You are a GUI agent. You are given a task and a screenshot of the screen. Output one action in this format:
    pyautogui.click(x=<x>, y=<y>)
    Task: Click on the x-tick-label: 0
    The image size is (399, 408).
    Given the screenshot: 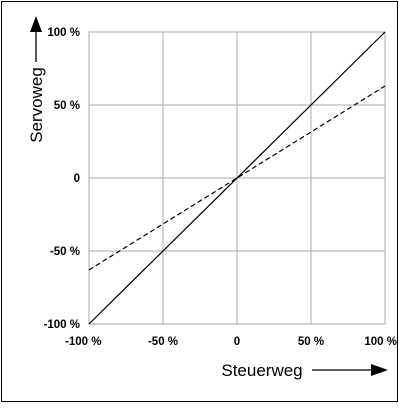 What is the action you would take?
    pyautogui.click(x=237, y=342)
    